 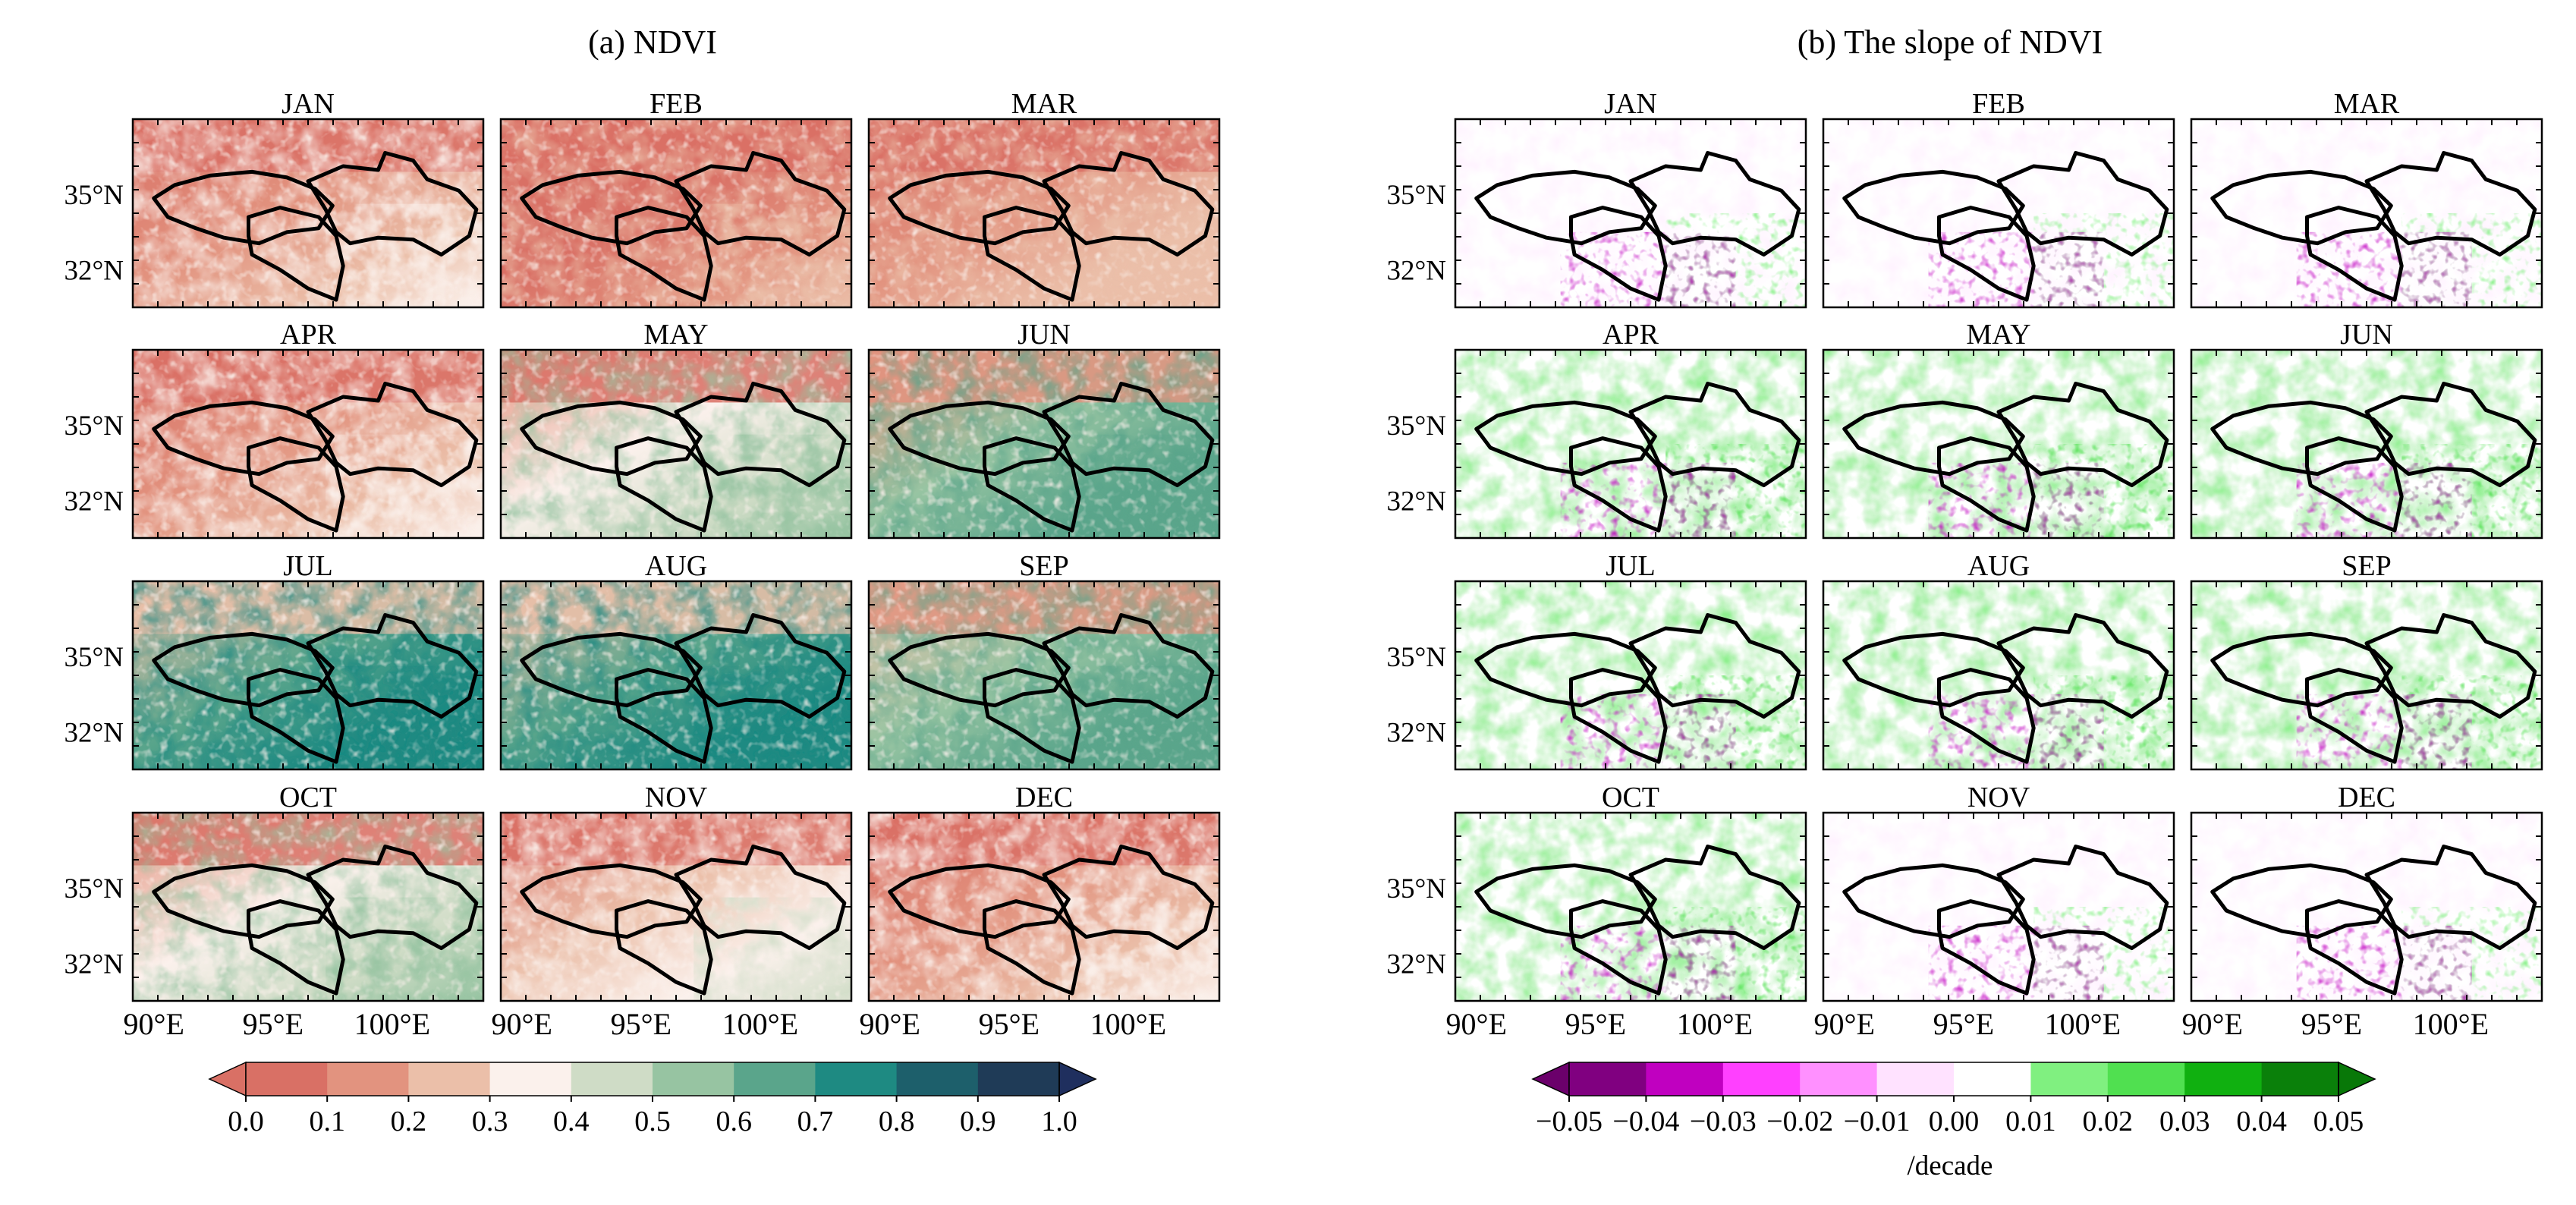 What do you see at coordinates (1877, 1122) in the screenshot?
I see `colorbar-tick-label: −0.01` at bounding box center [1877, 1122].